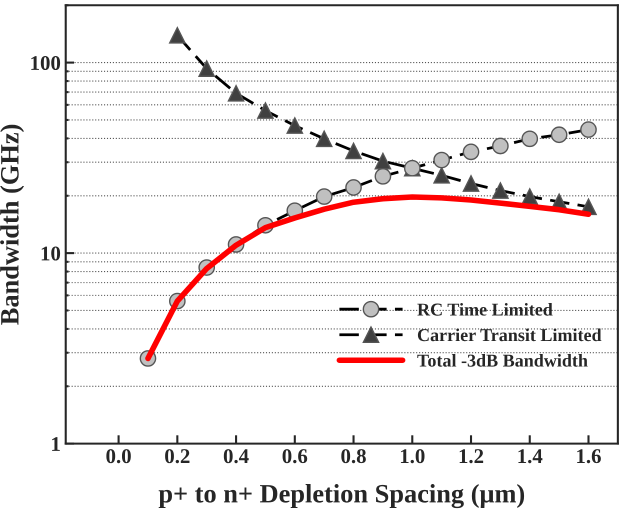 The height and width of the screenshot is (525, 626). What do you see at coordinates (177, 456) in the screenshot?
I see `x-tick-label: 0.2` at bounding box center [177, 456].